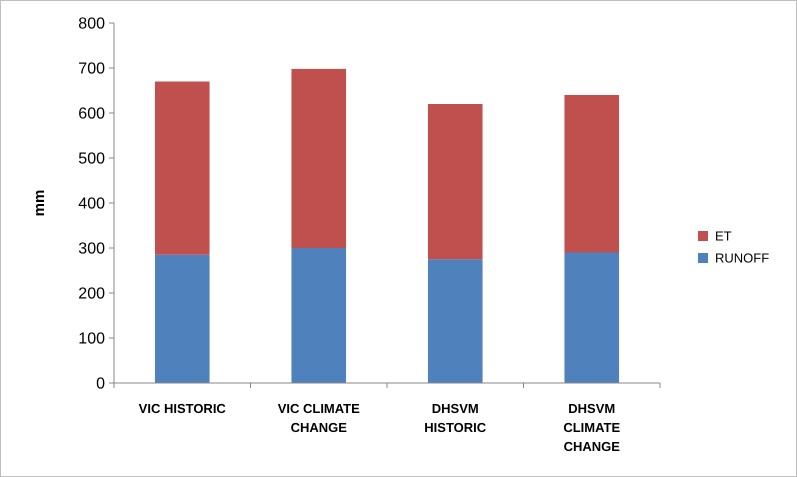 This screenshot has width=797, height=477. What do you see at coordinates (742, 258) in the screenshot?
I see `legend-label: RUNOFF` at bounding box center [742, 258].